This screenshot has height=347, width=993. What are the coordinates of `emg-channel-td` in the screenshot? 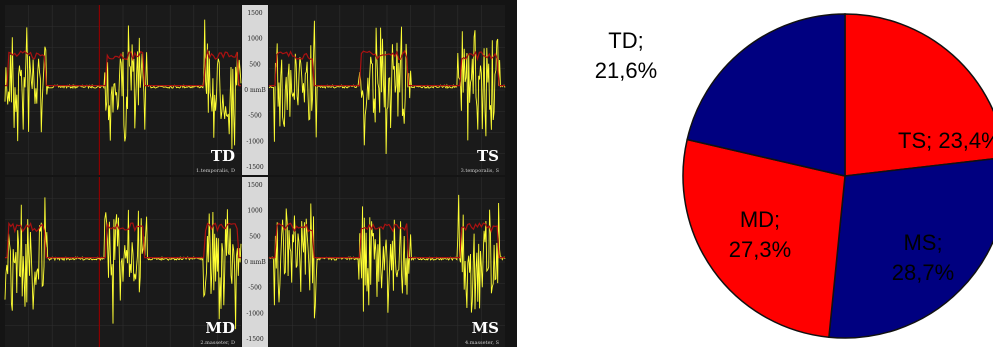 It's located at (123, 90).